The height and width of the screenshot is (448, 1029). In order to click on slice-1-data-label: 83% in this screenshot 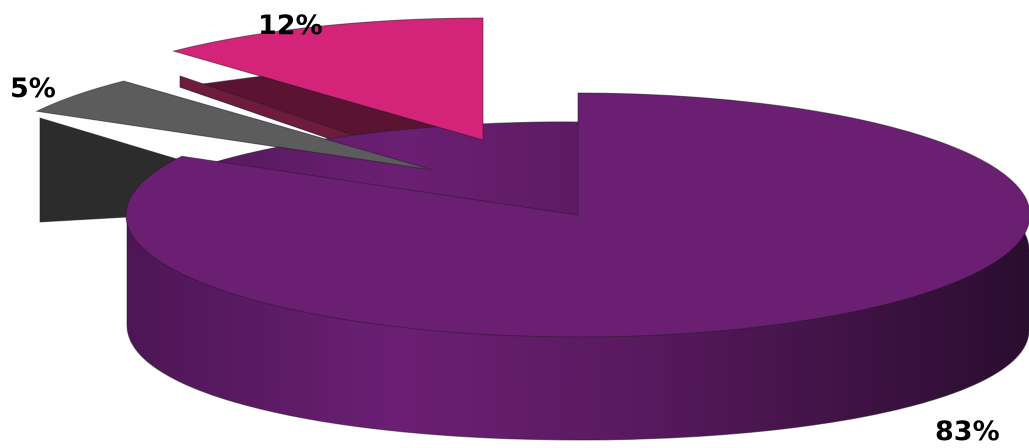, I will do `click(967, 431)`.